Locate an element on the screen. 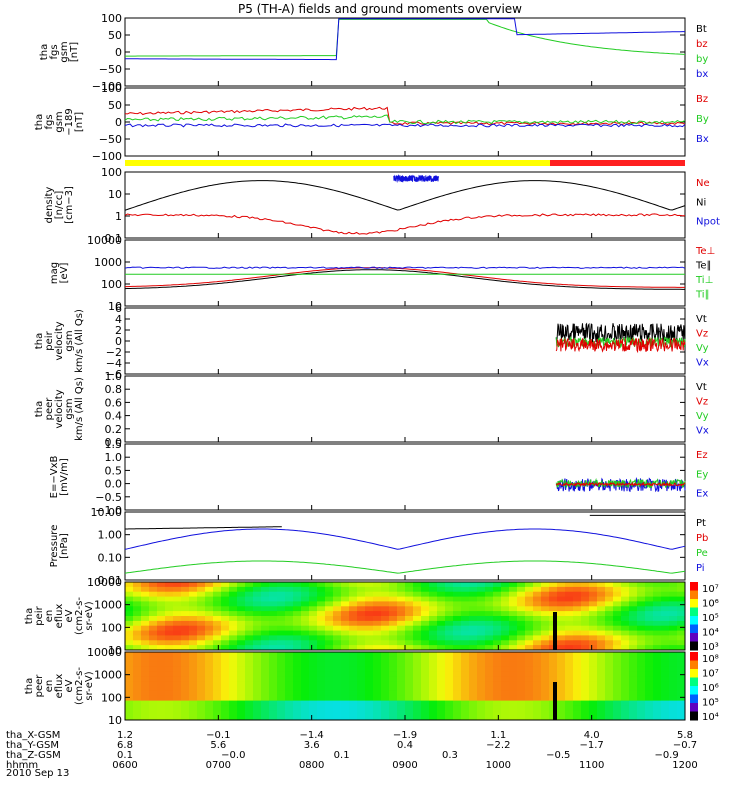 This screenshot has width=750, height=800. y-axis-label-line: gsm is located at coordinates (64, 51).